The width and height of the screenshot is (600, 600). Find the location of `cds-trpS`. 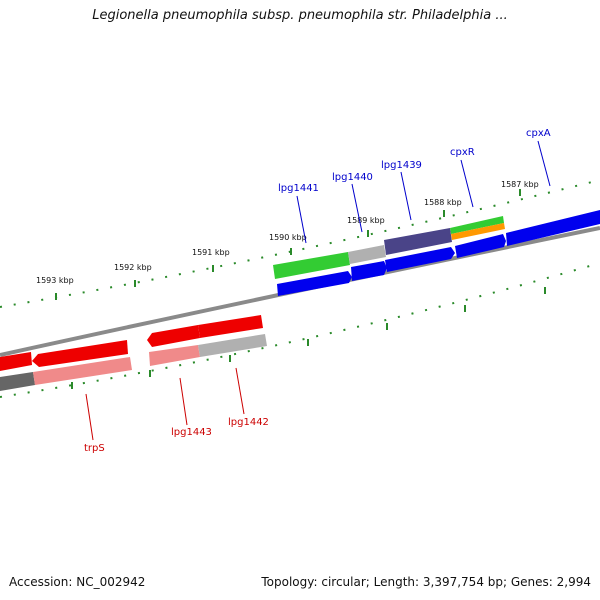

cds-trpS is located at coordinates (82, 371).